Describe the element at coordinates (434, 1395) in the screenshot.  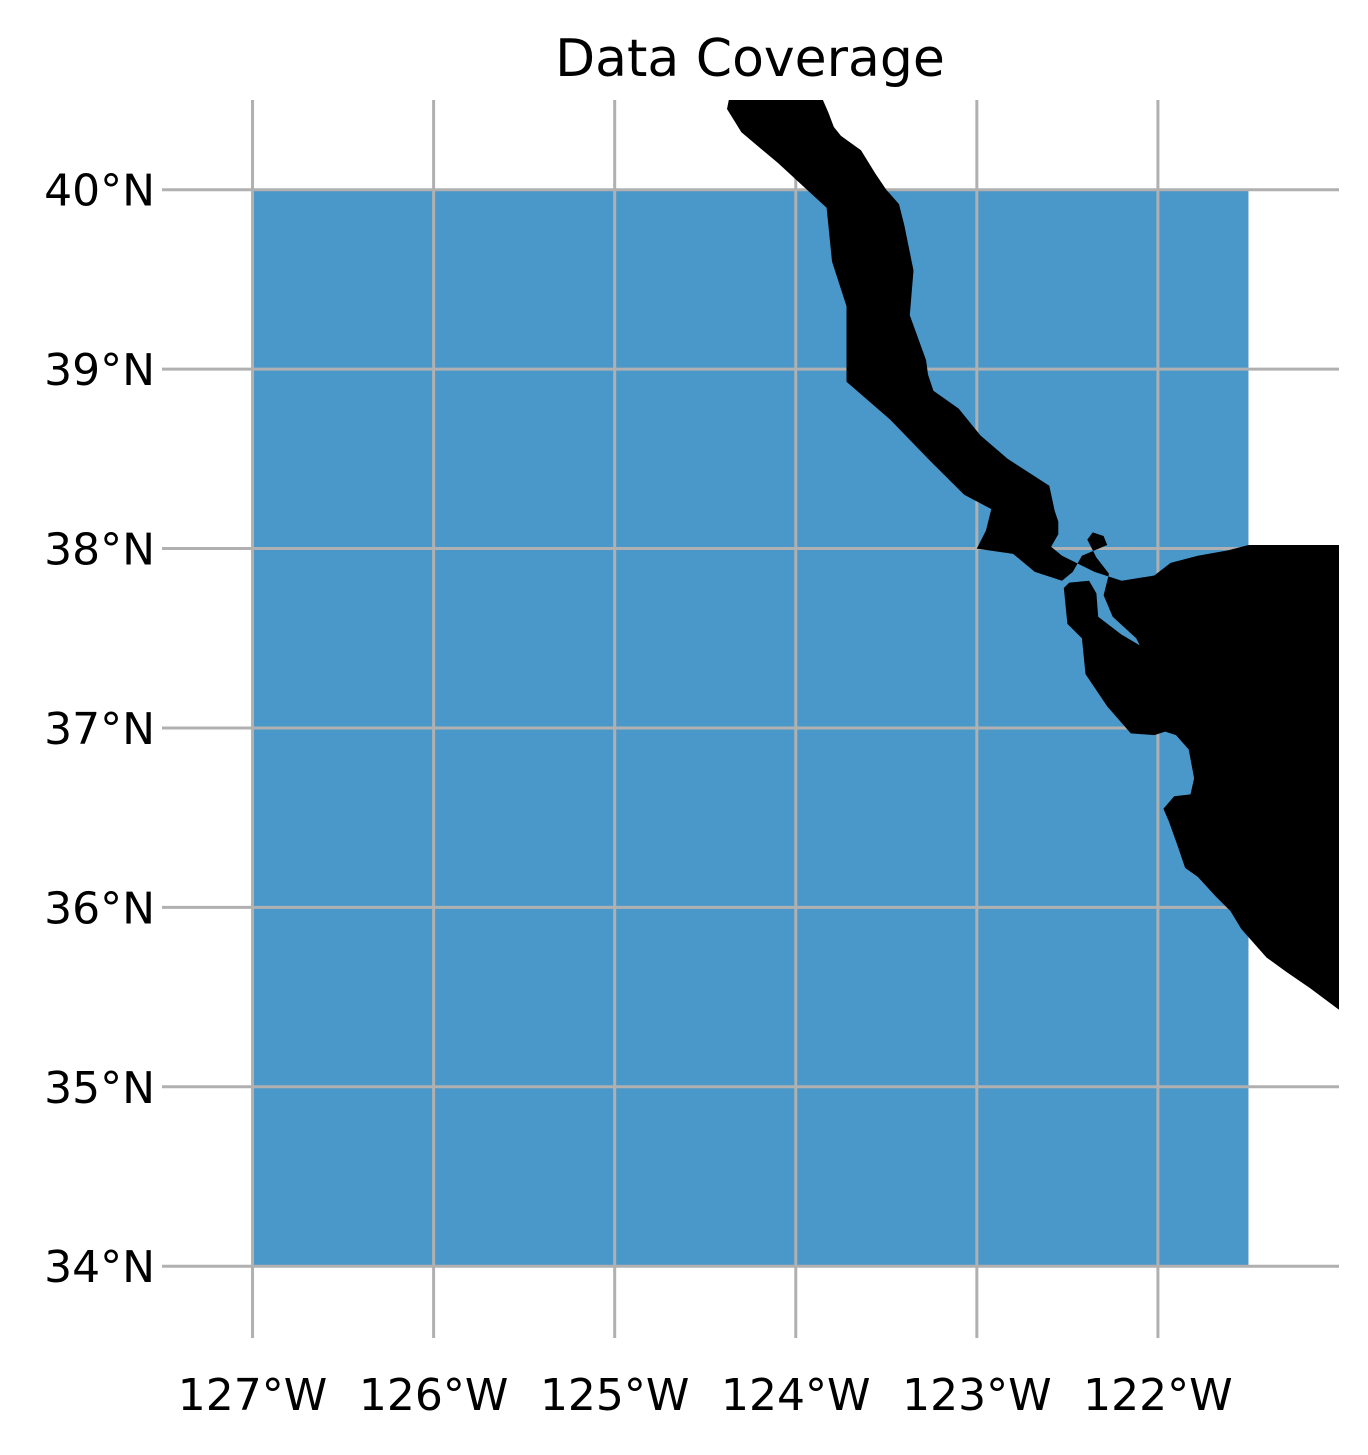
I see `lon-tick-label: 126°W` at that location.